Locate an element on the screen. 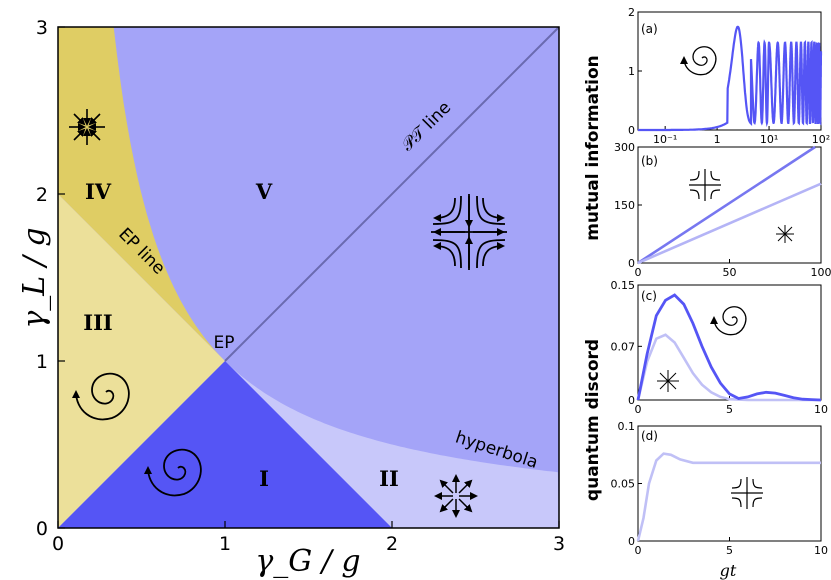 The image size is (831, 580). saddle-icon-d is located at coordinates (747, 493).